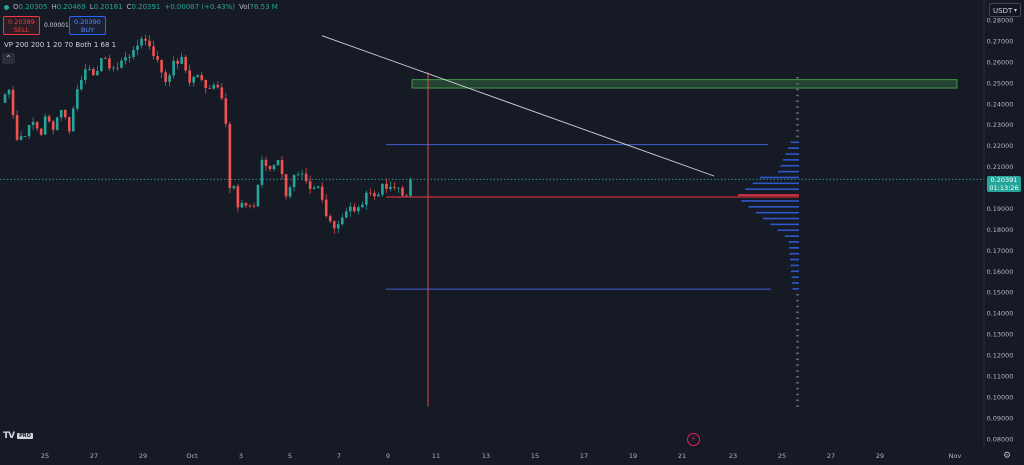 This screenshot has height=465, width=1024. I want to click on chevron-down-icon: ▾, so click(1015, 10).